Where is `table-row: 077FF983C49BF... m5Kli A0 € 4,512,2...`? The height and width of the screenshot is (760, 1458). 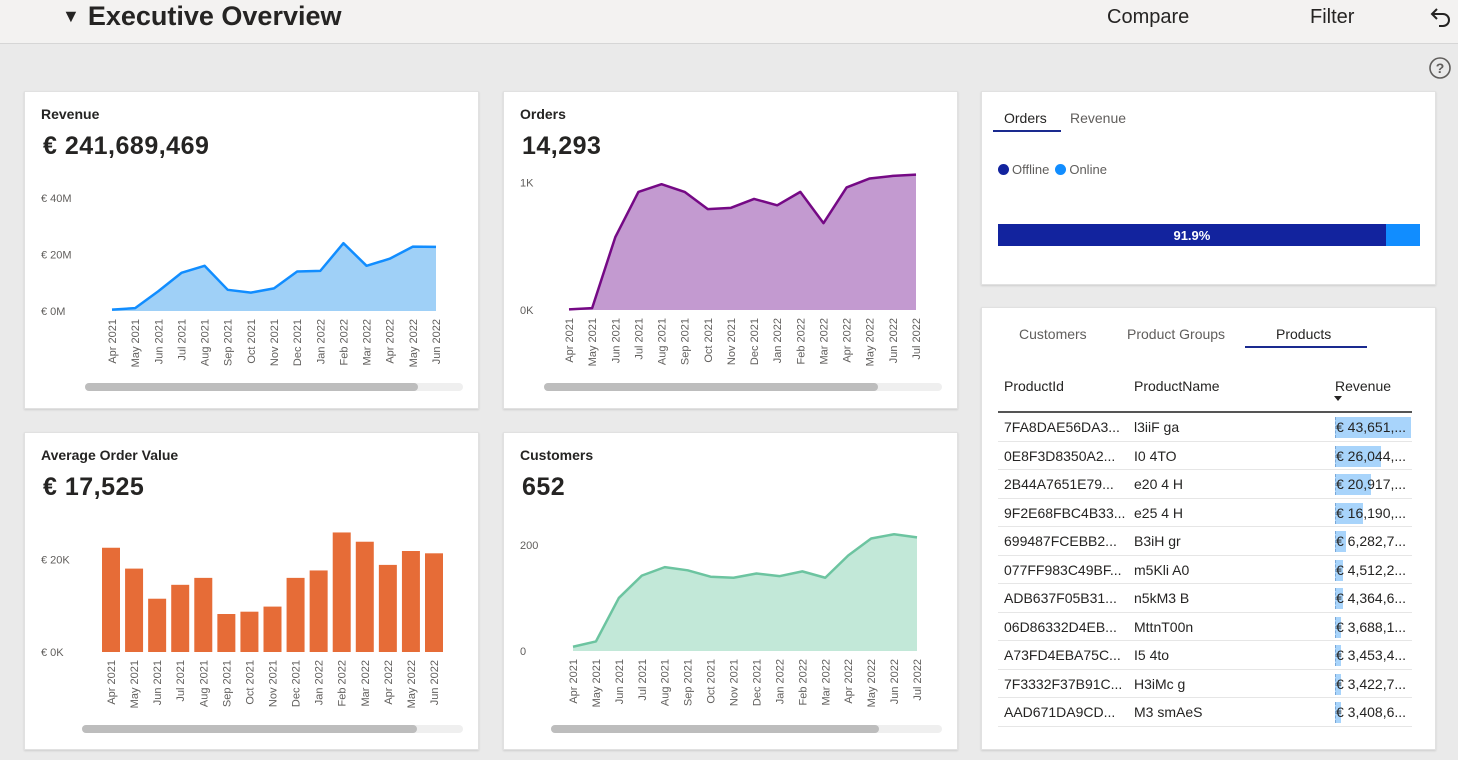 table-row: 077FF983C49BF... m5Kli A0 € 4,512,2... is located at coordinates (1205, 570).